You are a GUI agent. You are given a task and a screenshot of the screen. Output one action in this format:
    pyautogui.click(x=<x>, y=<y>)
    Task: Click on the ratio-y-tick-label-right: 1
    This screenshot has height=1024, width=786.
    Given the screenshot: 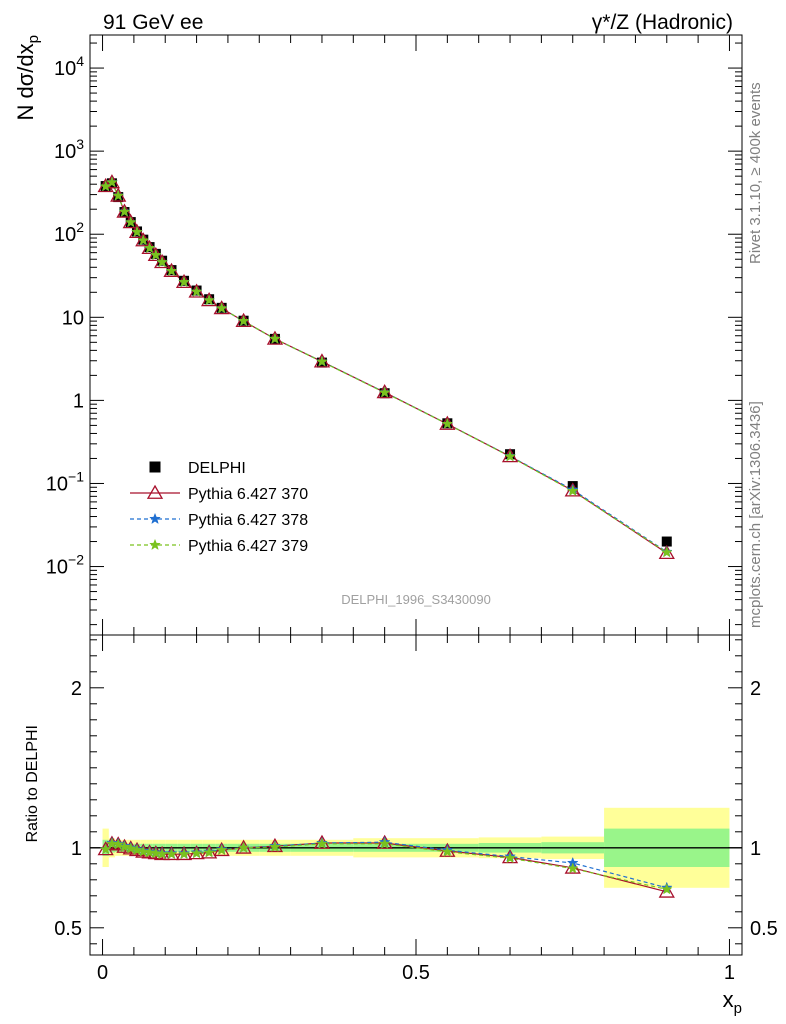 What is the action you would take?
    pyautogui.click(x=755, y=849)
    